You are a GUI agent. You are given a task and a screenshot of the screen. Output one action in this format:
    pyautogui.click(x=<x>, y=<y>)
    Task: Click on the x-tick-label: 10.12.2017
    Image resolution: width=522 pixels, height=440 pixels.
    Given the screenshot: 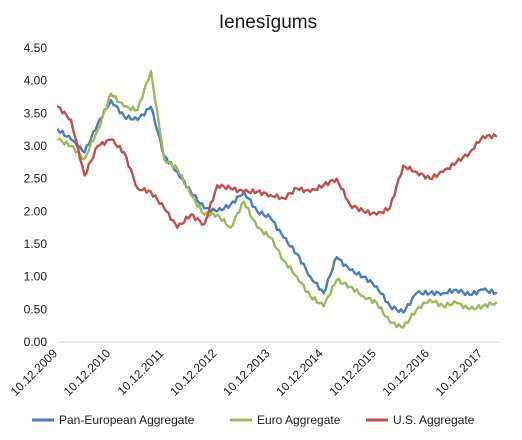 What is the action you would take?
    pyautogui.click(x=459, y=372)
    